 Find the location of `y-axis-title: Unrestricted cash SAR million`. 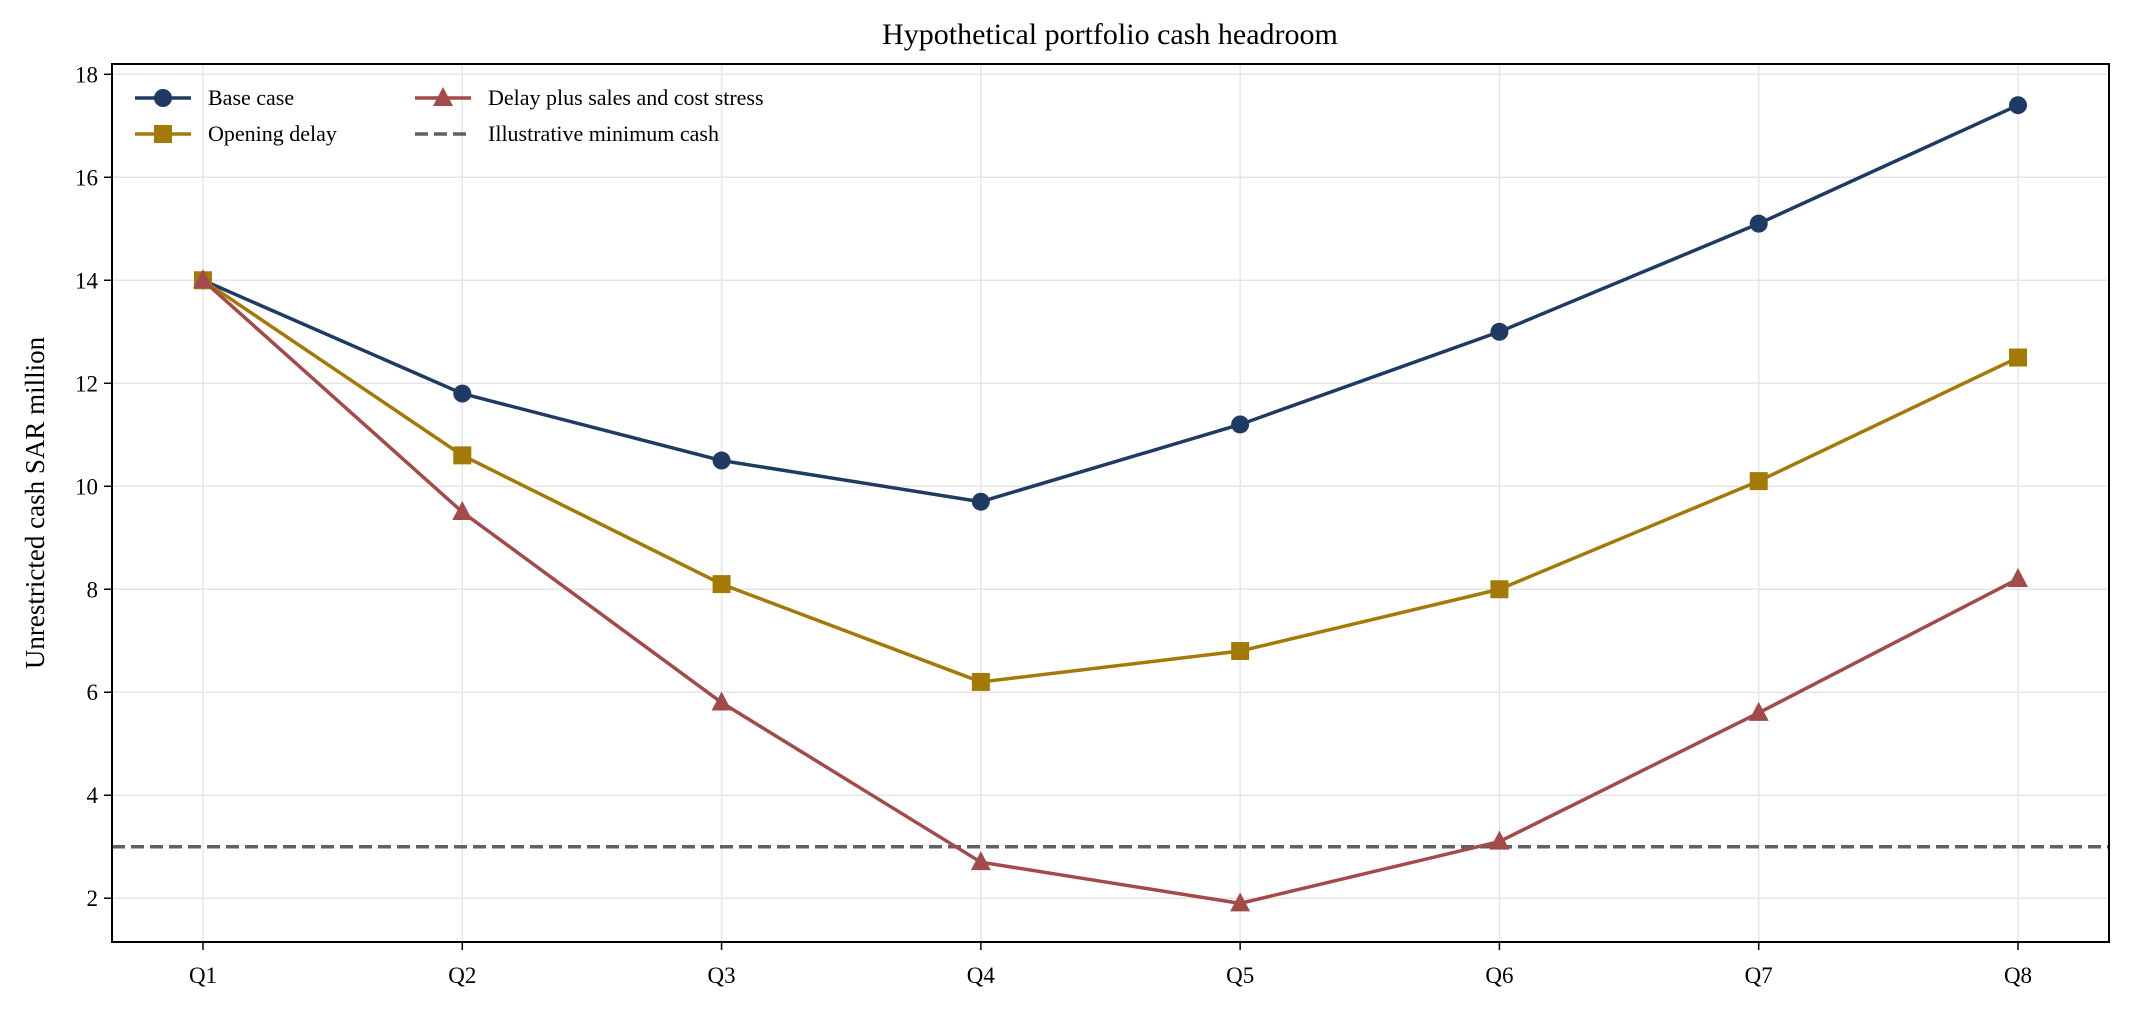

y-axis-title: Unrestricted cash SAR million is located at coordinates (35, 502).